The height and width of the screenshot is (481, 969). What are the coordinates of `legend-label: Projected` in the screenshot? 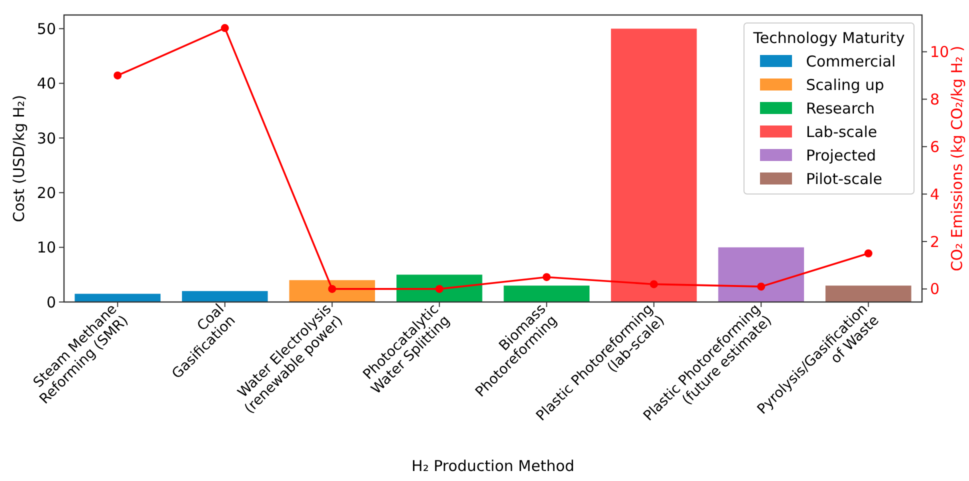 It's located at (841, 155).